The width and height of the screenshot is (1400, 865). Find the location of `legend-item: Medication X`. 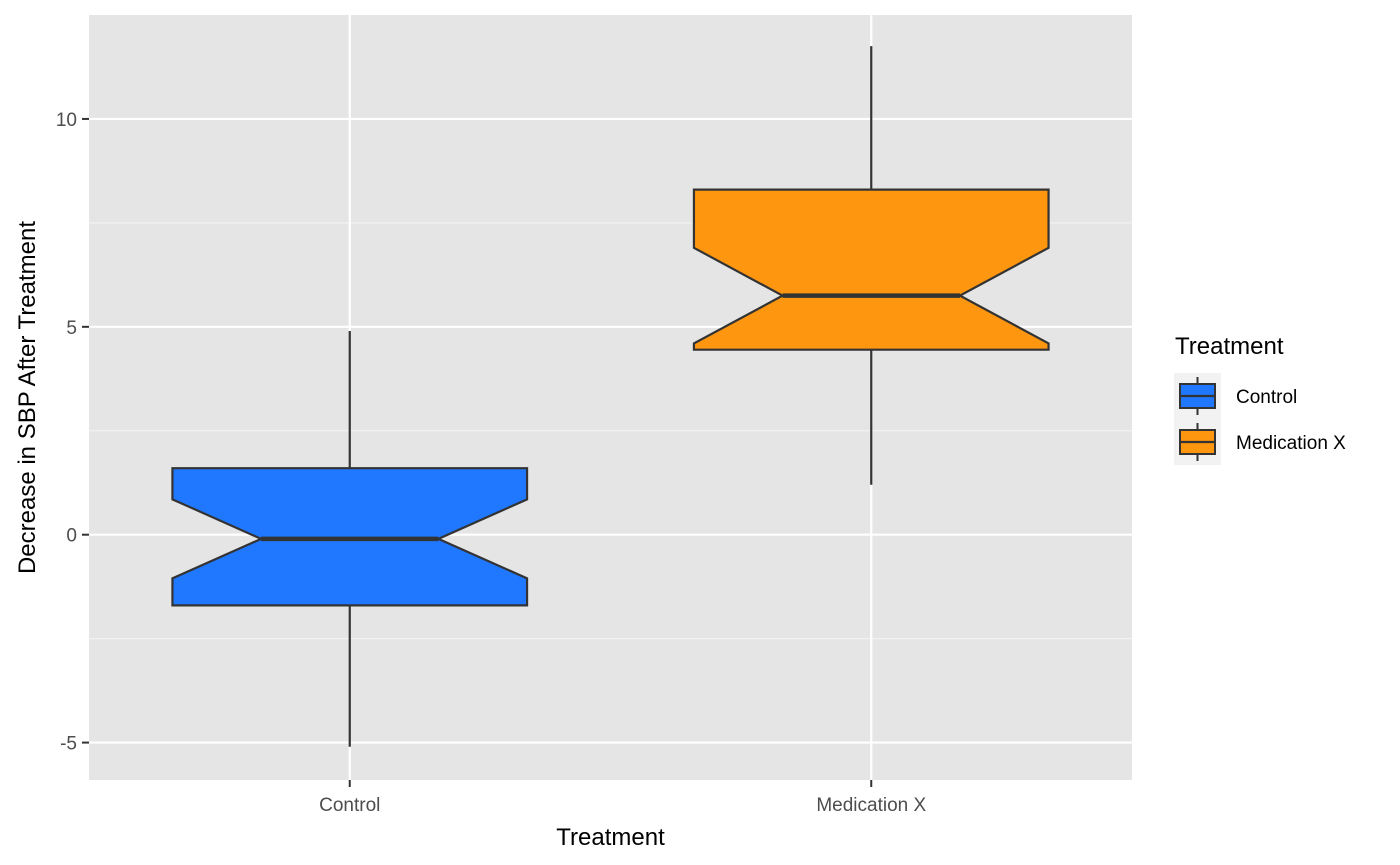

legend-item: Medication X is located at coordinates (1262, 442).